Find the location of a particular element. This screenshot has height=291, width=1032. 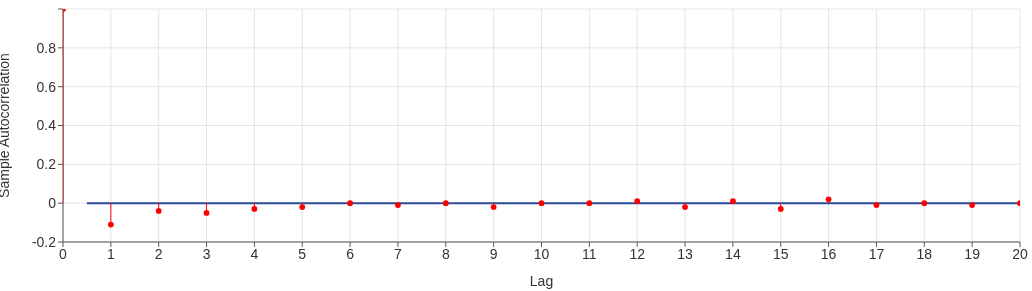

x-tick-label: 0 is located at coordinates (63, 253).